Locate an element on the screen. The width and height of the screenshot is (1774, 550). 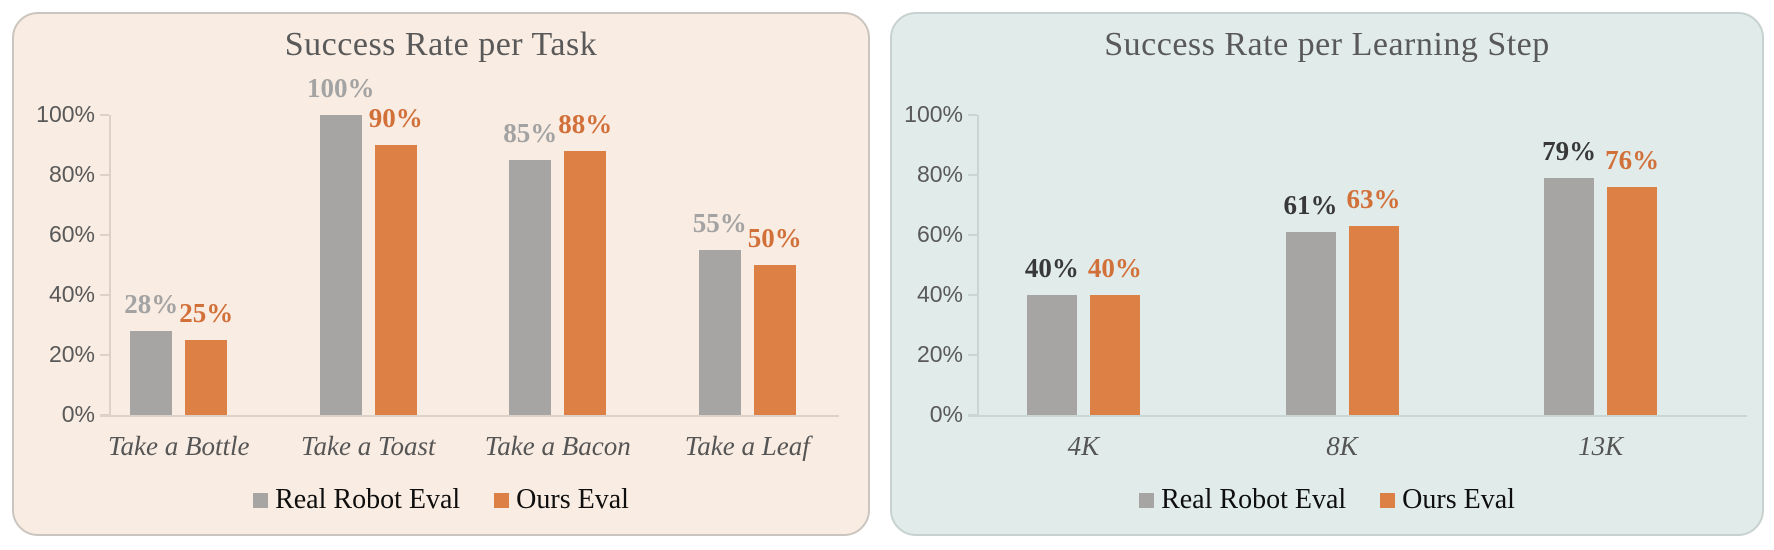
category-labels: 4K 8K 13K is located at coordinates (1342, 446).